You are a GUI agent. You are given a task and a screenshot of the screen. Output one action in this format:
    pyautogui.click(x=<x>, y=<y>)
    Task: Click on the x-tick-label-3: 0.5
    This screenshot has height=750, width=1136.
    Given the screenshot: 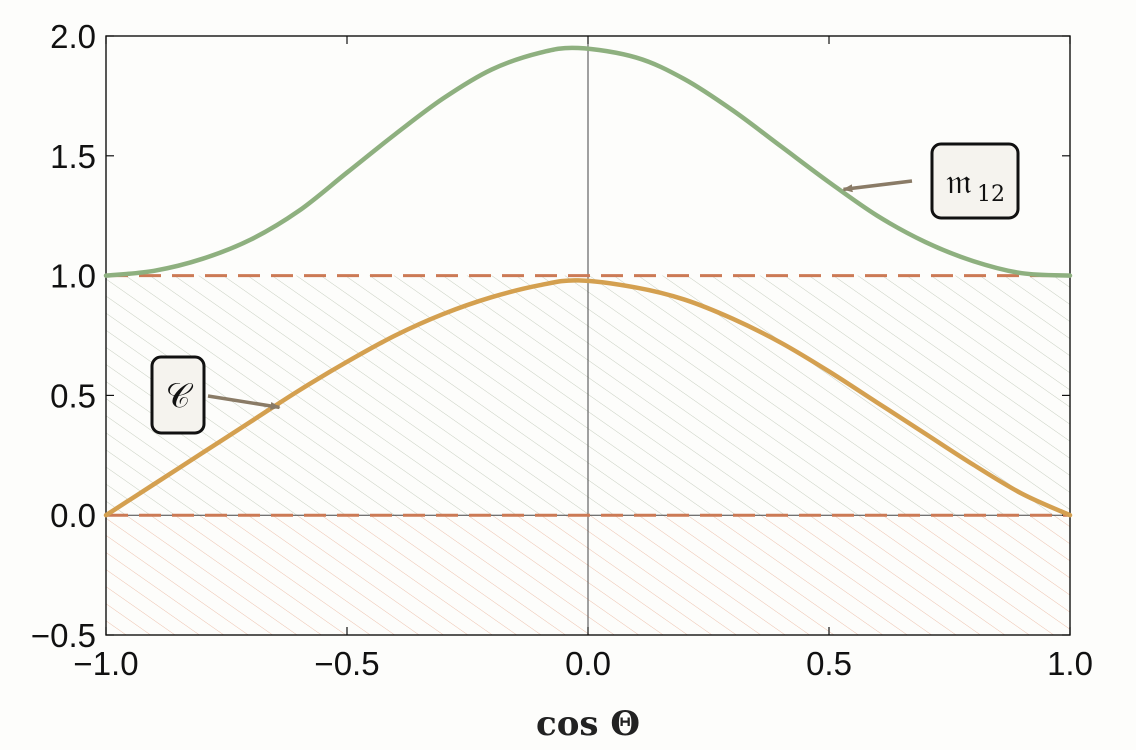 What is the action you would take?
    pyautogui.click(x=829, y=663)
    